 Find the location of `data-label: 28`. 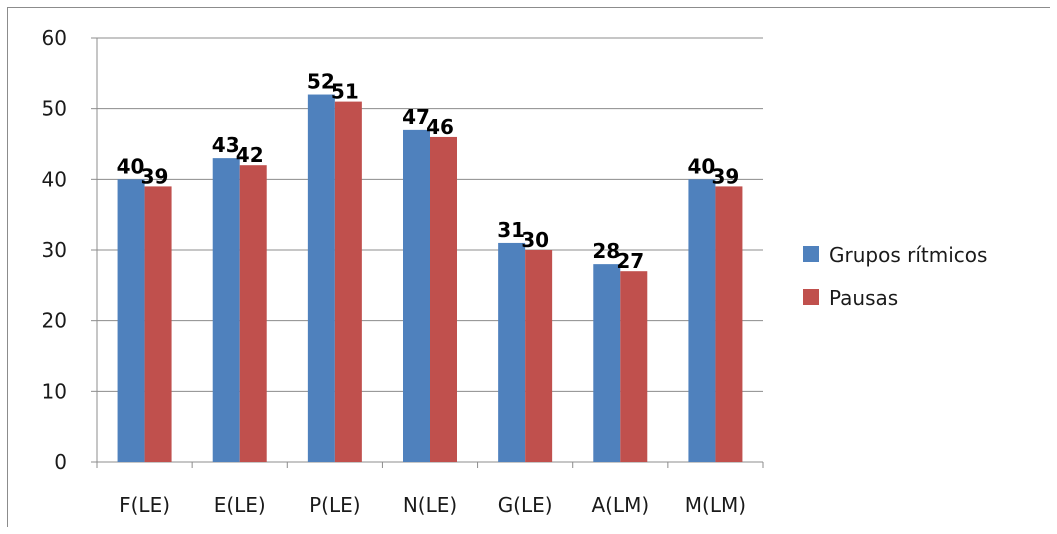

data-label: 28 is located at coordinates (606, 251).